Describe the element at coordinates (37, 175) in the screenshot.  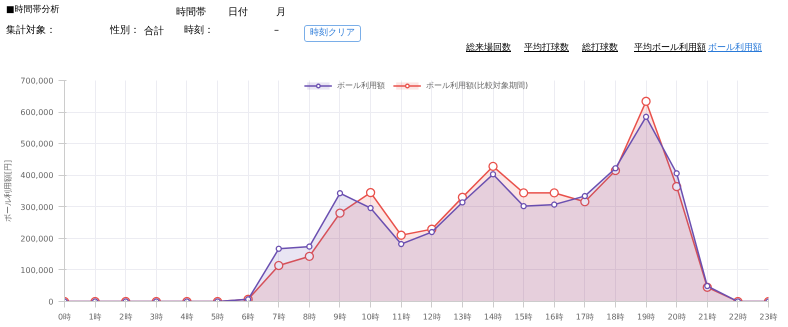
I see `y-tick-label: 400,000` at that location.